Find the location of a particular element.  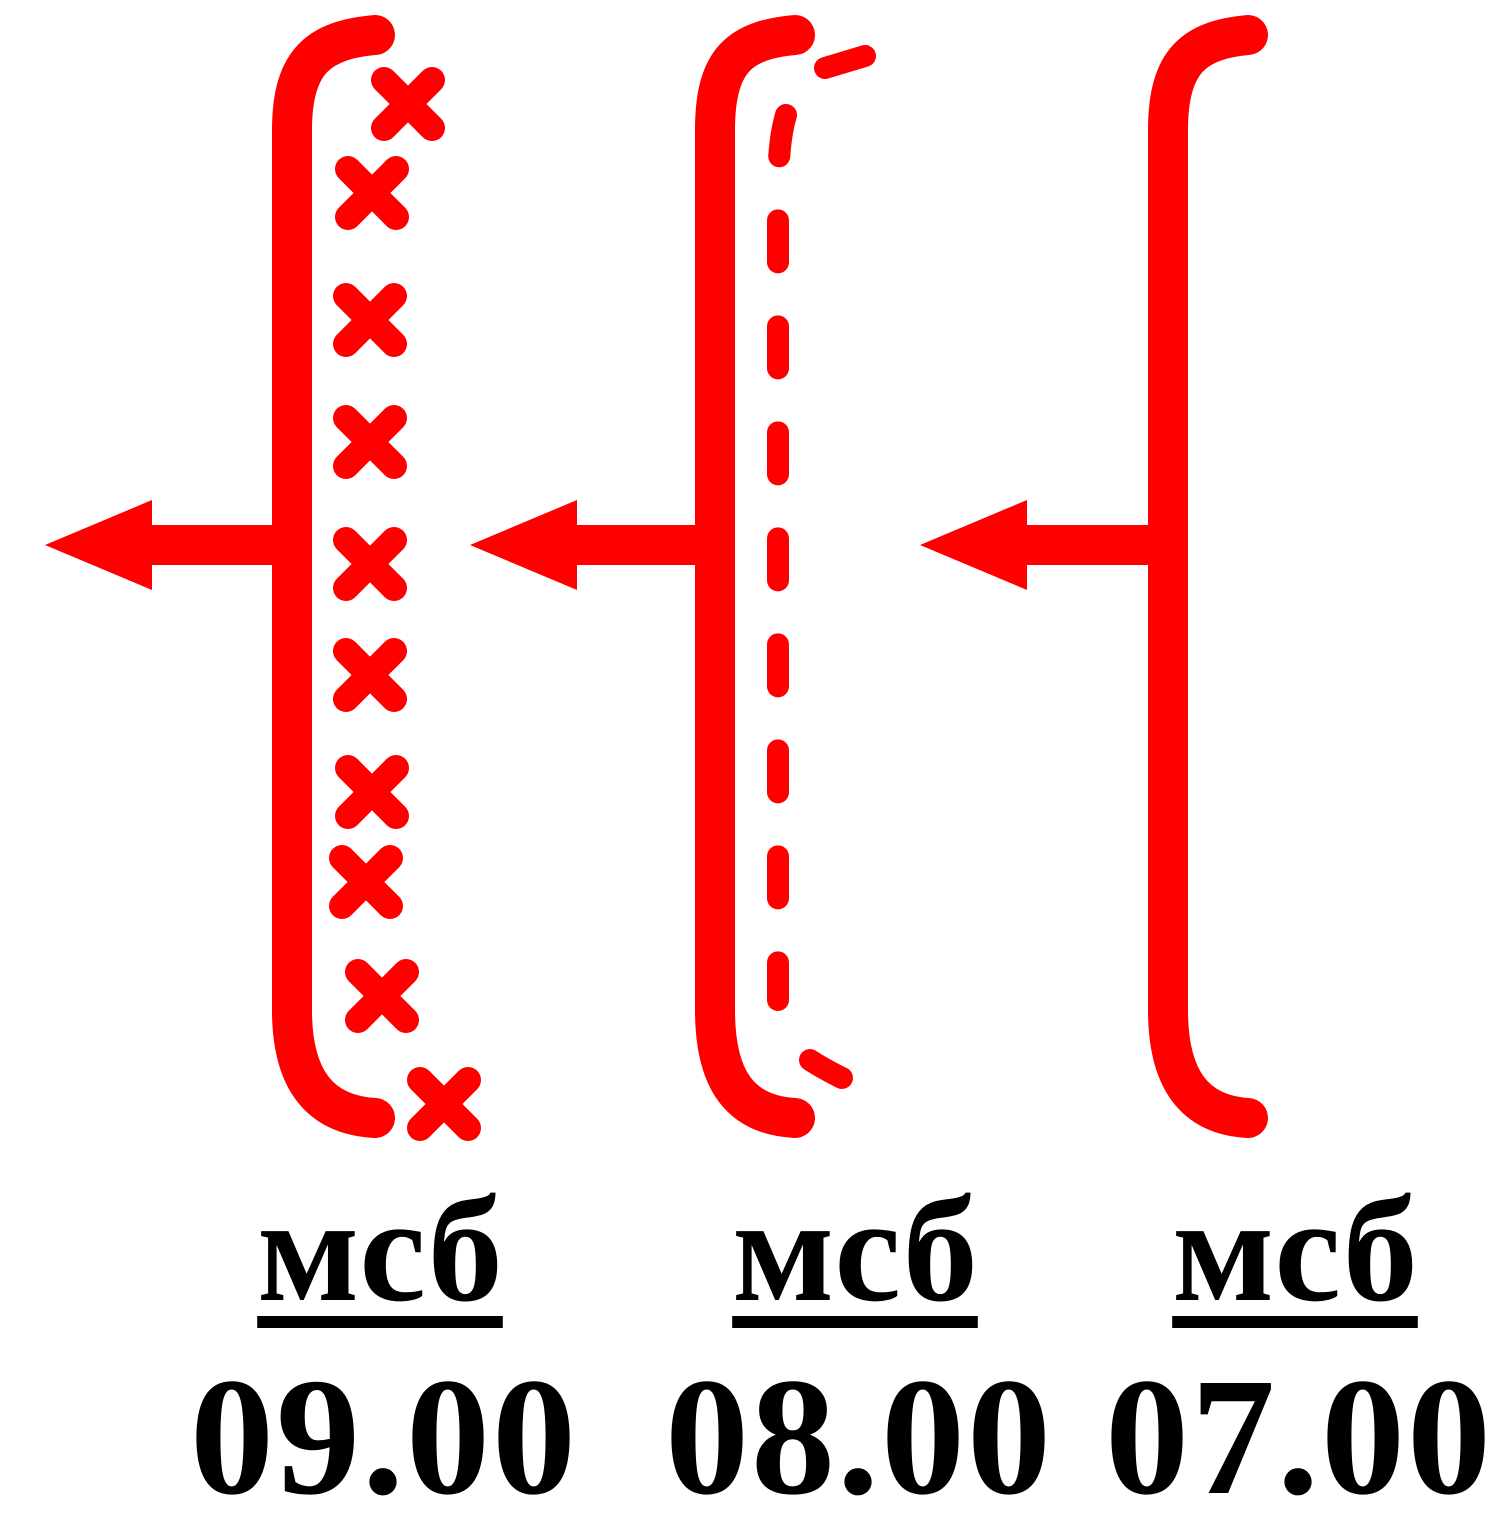

dashed-line-0800-main is located at coordinates (782, 557).